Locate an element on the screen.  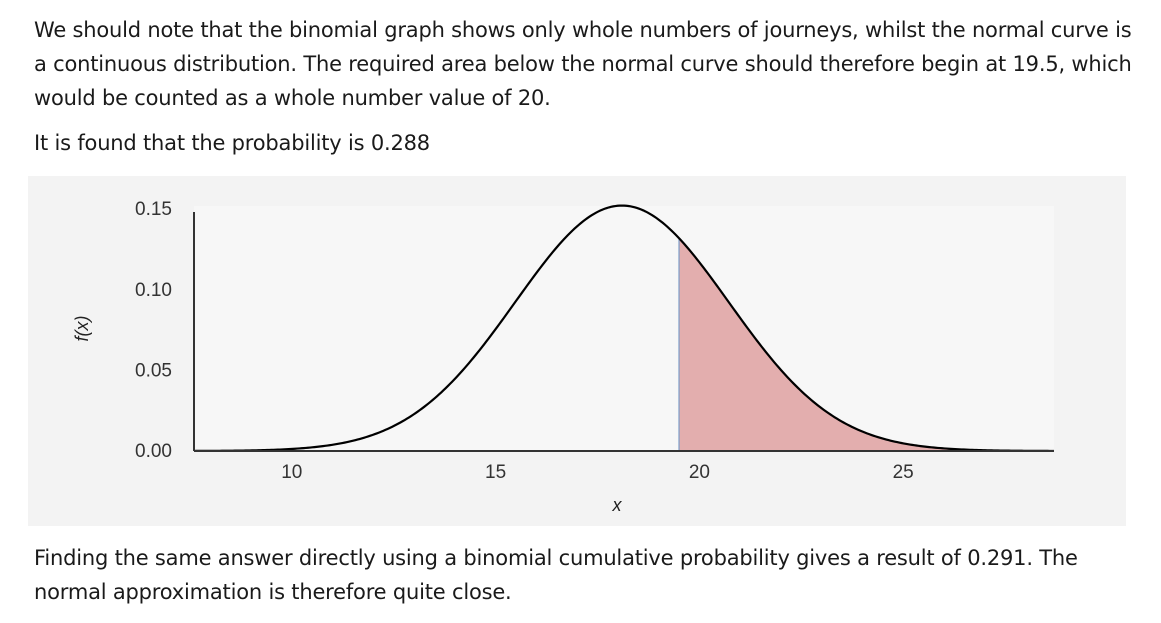
y-tick-label: 0.05 is located at coordinates (153, 370).